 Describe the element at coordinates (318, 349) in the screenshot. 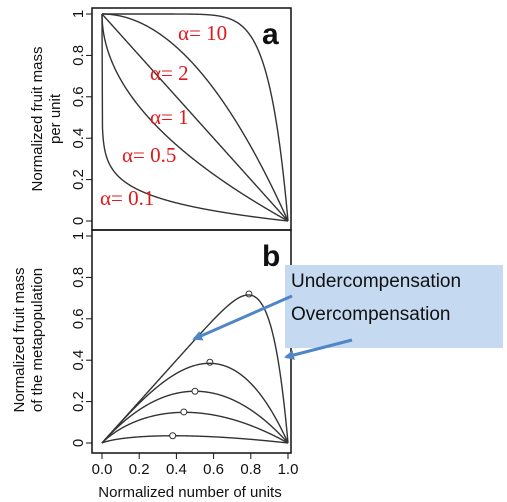

I see `arrow-overcompensation` at that location.